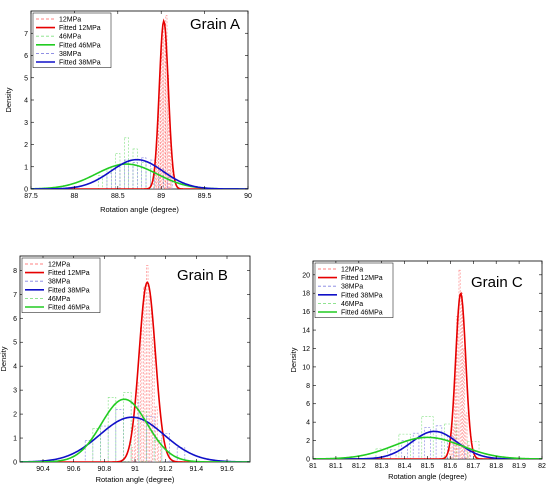 The image size is (550, 484). What do you see at coordinates (451, 466) in the screenshot?
I see `x-tick-label: 81.6` at bounding box center [451, 466].